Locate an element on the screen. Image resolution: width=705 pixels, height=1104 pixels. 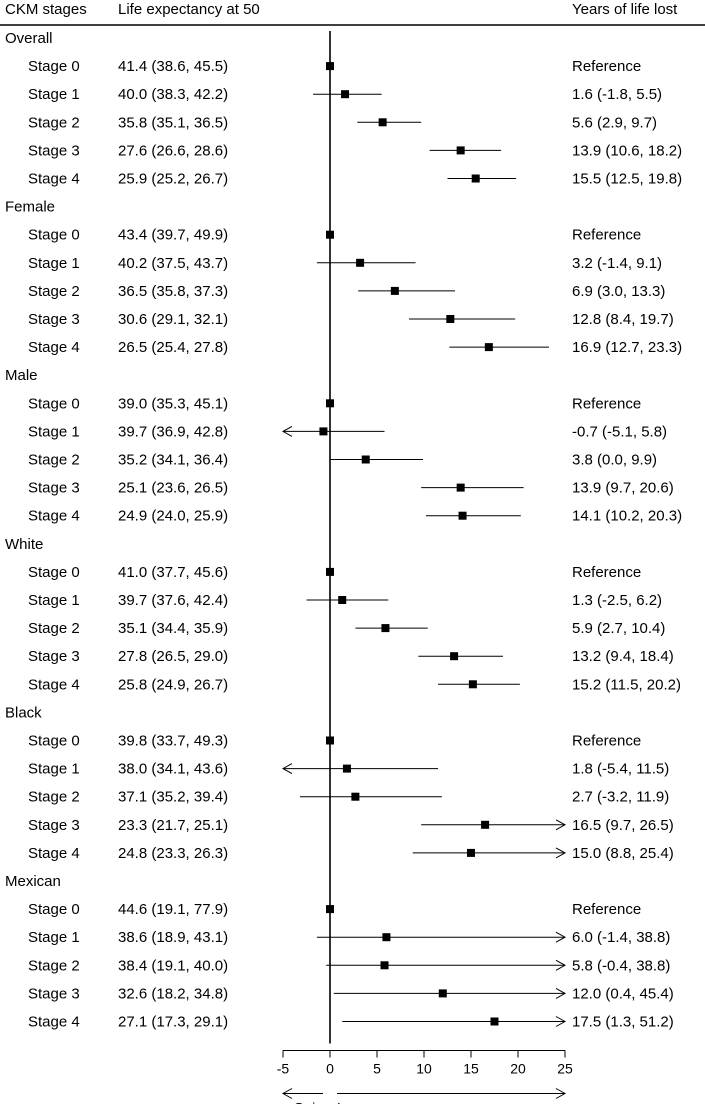
row-life-expectancy: 24.9 (24.0, 25.9) is located at coordinates (173, 516).